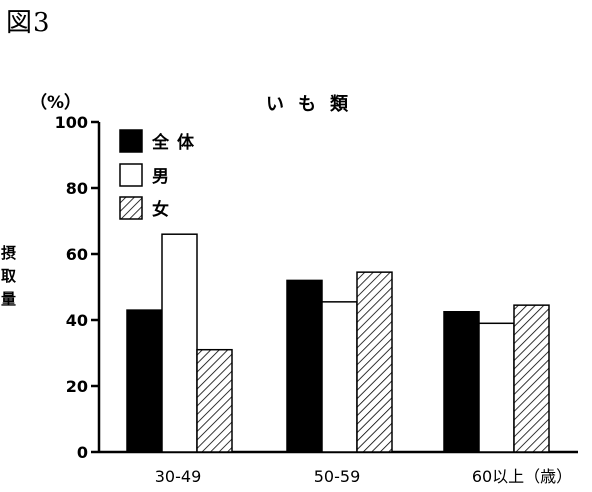 The height and width of the screenshot is (492, 592). What do you see at coordinates (304, 366) in the screenshot?
I see `bar-全体-1` at bounding box center [304, 366].